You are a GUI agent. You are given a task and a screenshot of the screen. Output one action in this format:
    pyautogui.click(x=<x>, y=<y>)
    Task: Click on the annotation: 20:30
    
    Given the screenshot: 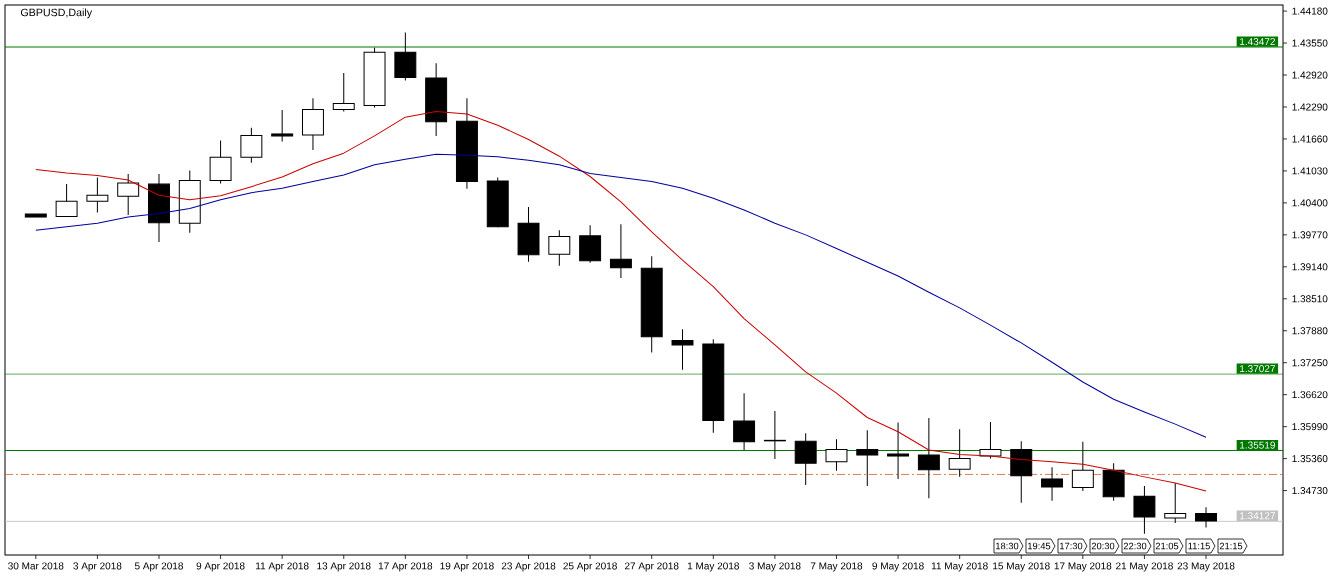 What is the action you would take?
    pyautogui.click(x=1103, y=546)
    